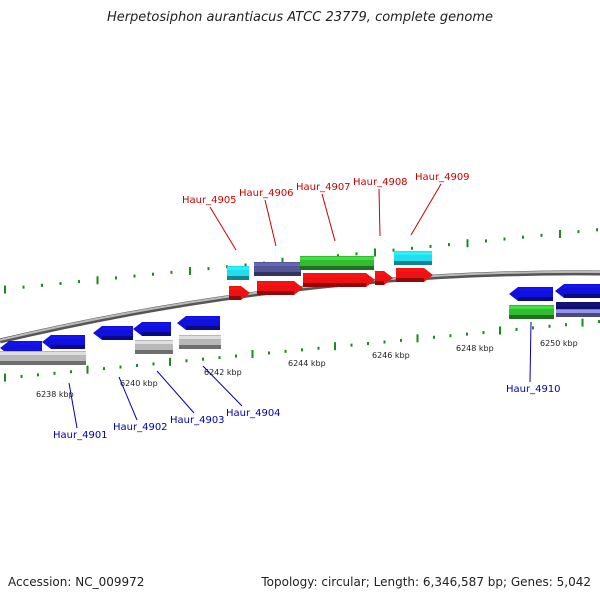  What do you see at coordinates (559, 343) in the screenshot?
I see `scale-label: 6250 kbp` at bounding box center [559, 343].